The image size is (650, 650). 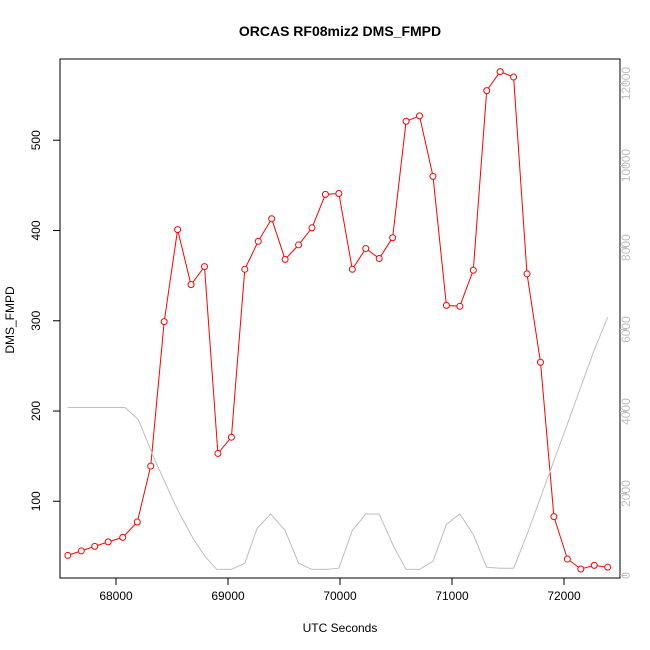 I want to click on y2-tick-label: 0, so click(x=626, y=575).